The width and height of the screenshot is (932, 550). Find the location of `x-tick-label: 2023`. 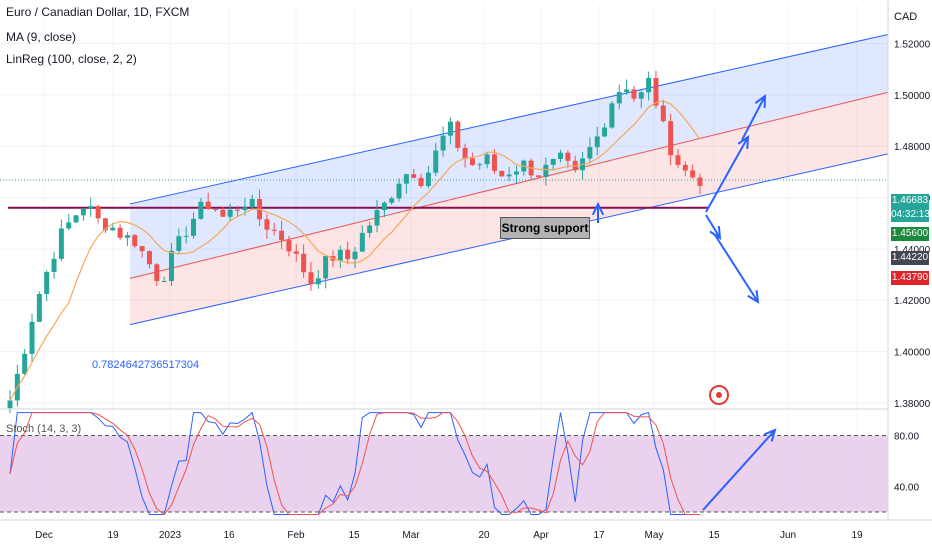

x-tick-label: 2023 is located at coordinates (170, 535).